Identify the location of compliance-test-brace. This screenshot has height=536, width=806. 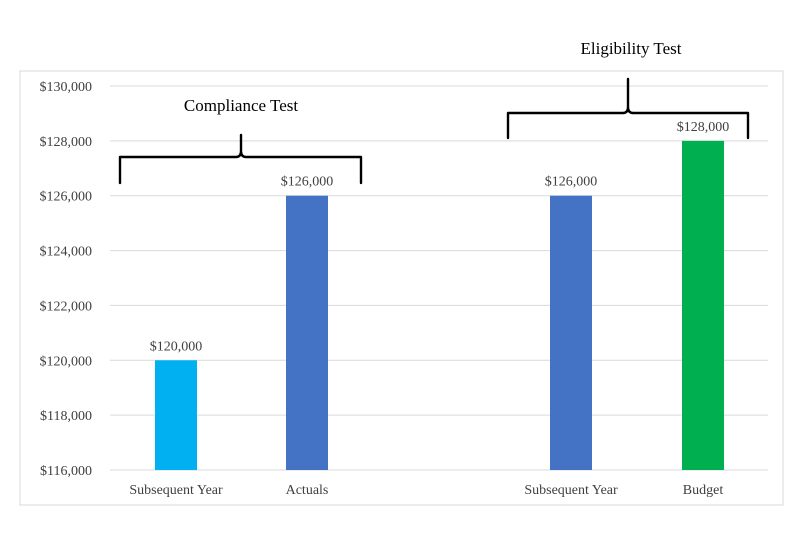
(240, 159).